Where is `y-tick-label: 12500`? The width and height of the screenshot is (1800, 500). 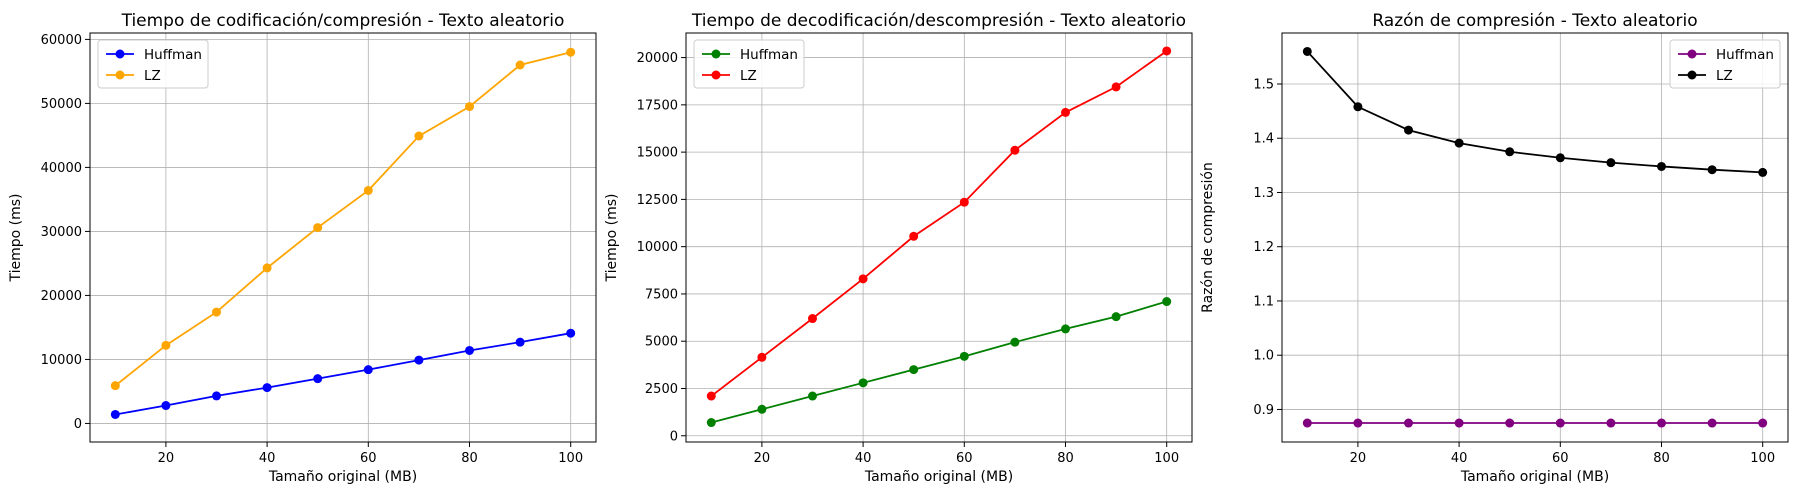
y-tick-label: 12500 is located at coordinates (657, 200).